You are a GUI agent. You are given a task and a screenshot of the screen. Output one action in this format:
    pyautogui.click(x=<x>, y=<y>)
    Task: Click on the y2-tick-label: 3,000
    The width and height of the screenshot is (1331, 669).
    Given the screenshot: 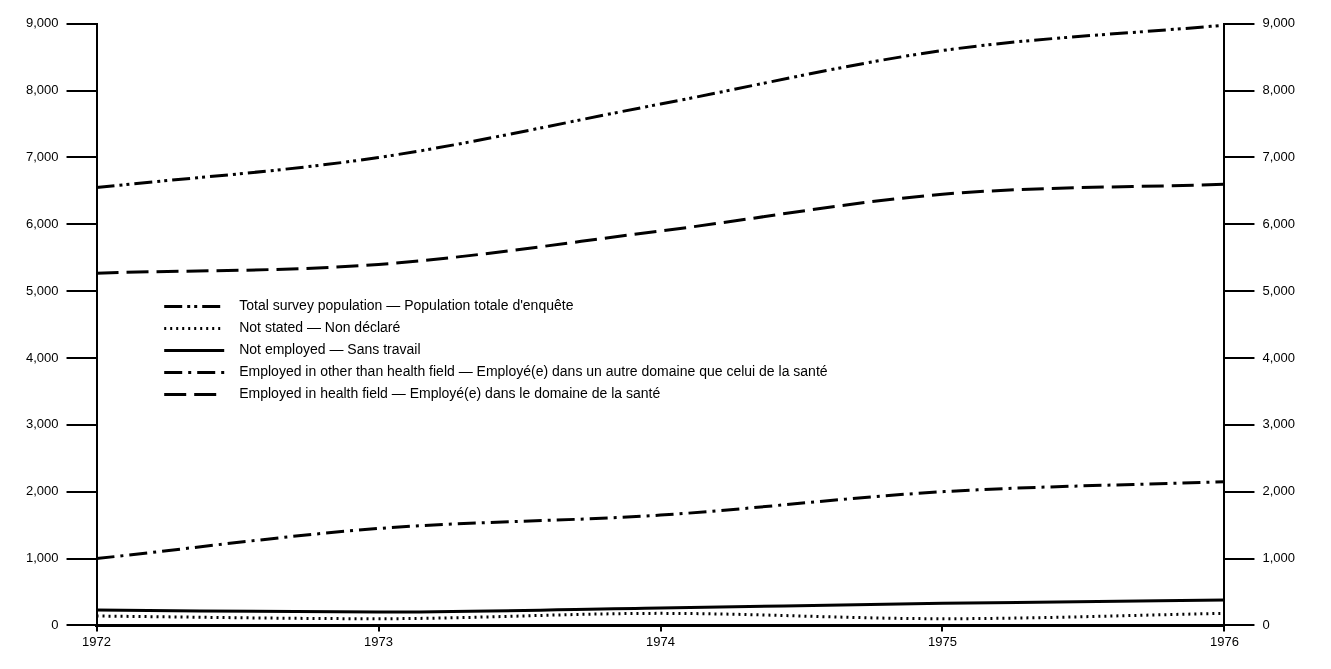 What is the action you would take?
    pyautogui.click(x=1279, y=424)
    